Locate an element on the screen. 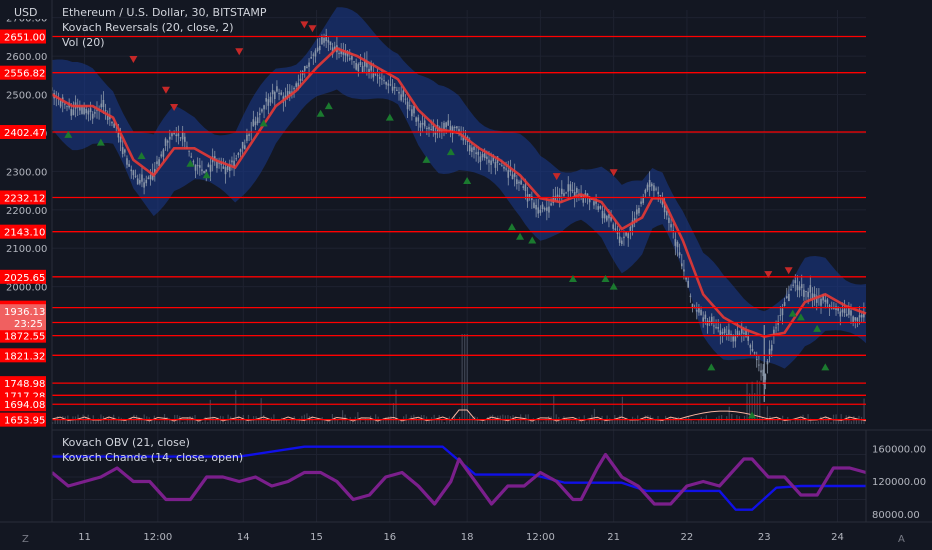 Image resolution: width=932 pixels, height=550 pixels. currency-label: USD is located at coordinates (26, 12).